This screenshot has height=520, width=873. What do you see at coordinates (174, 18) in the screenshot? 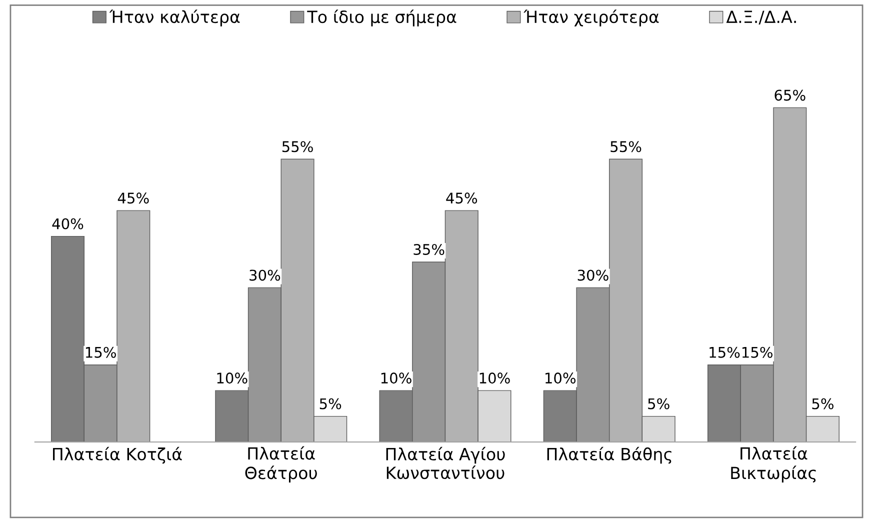
I see `legend-label: Ήταν καλύτερα` at bounding box center [174, 18].